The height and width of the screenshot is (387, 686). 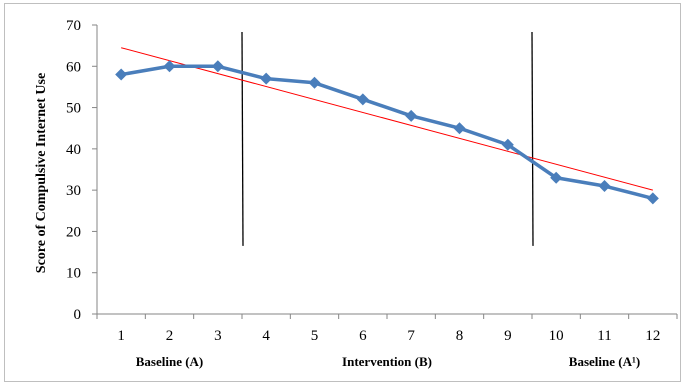 I want to click on y-ticks: 0 10 20 30 40 50 60 70, so click(x=81, y=170).